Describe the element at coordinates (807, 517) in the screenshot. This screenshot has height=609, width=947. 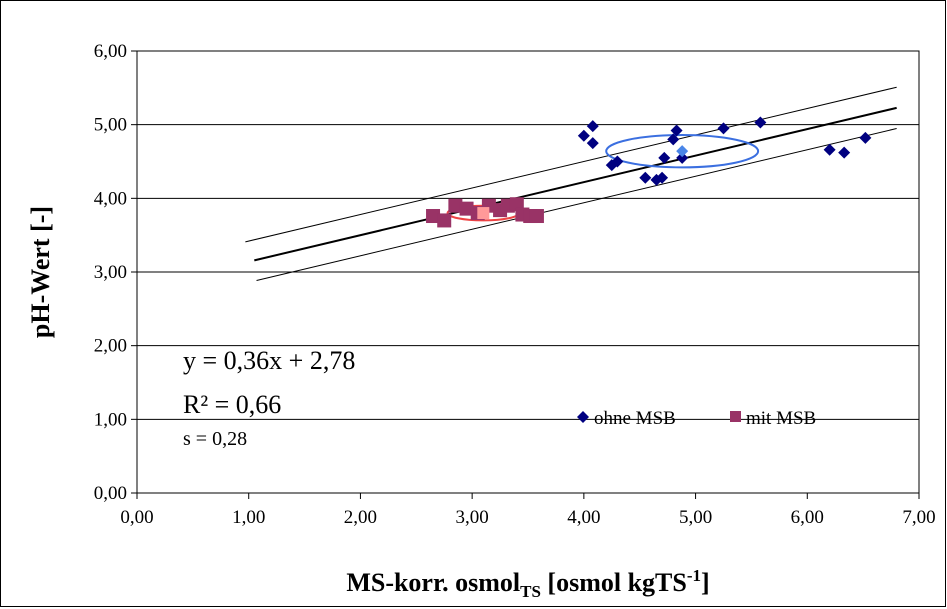
I see `x-tick-label: 6,00` at that location.